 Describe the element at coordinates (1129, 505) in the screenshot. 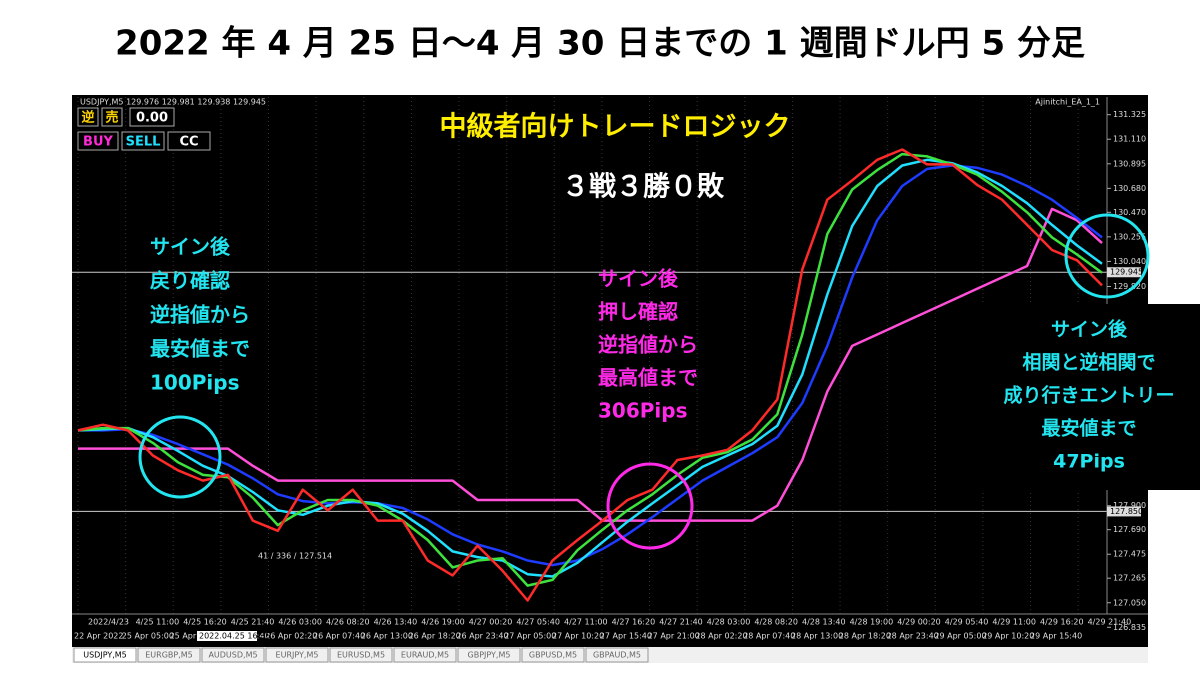

I see `y-tick-label: 127.900` at that location.